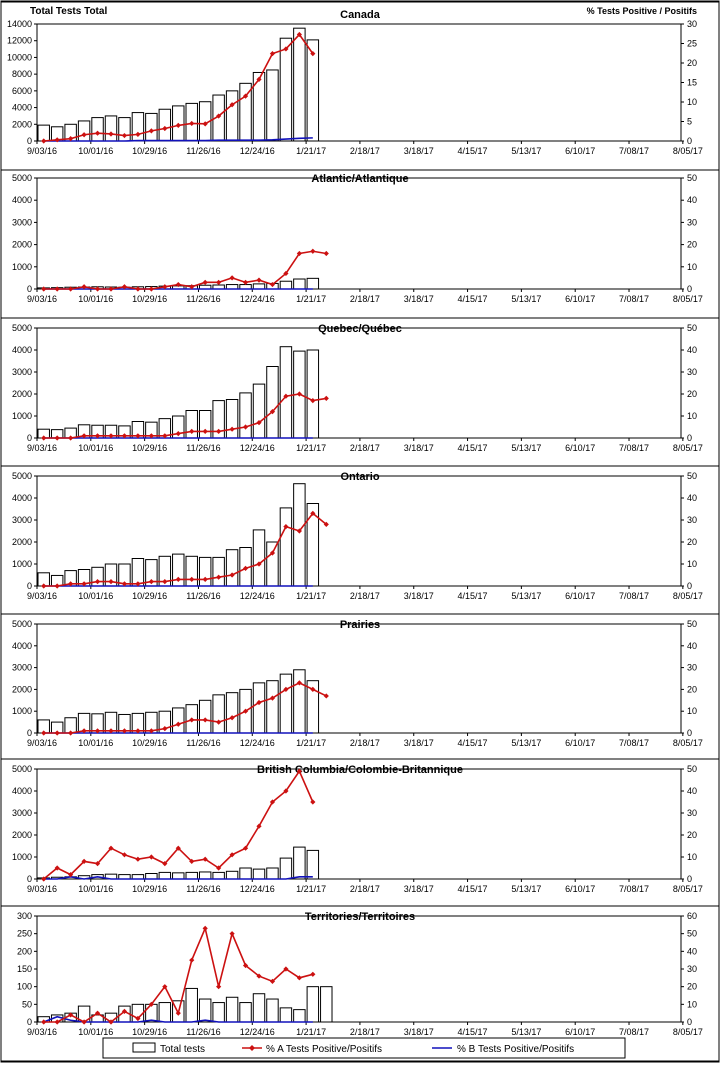 The width and height of the screenshot is (720, 1068). What do you see at coordinates (311, 299) in the screenshot?
I see `x-tick-label: 1/21/17` at bounding box center [311, 299].